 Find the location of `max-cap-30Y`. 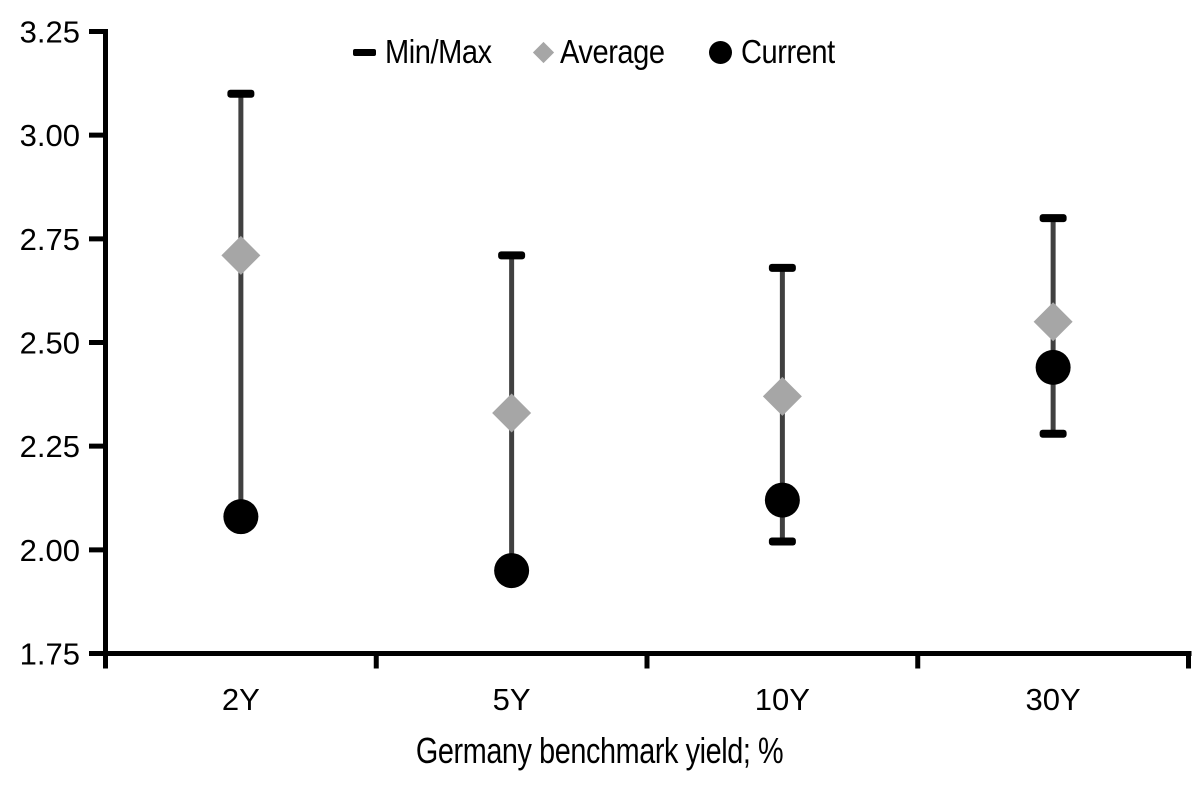

max-cap-30Y is located at coordinates (1053, 218).